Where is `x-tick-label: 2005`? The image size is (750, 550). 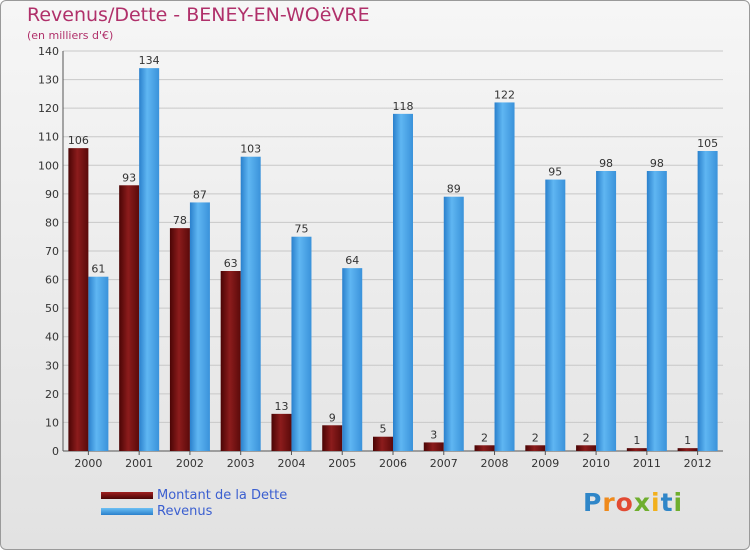
x-tick-label: 2005 is located at coordinates (342, 463).